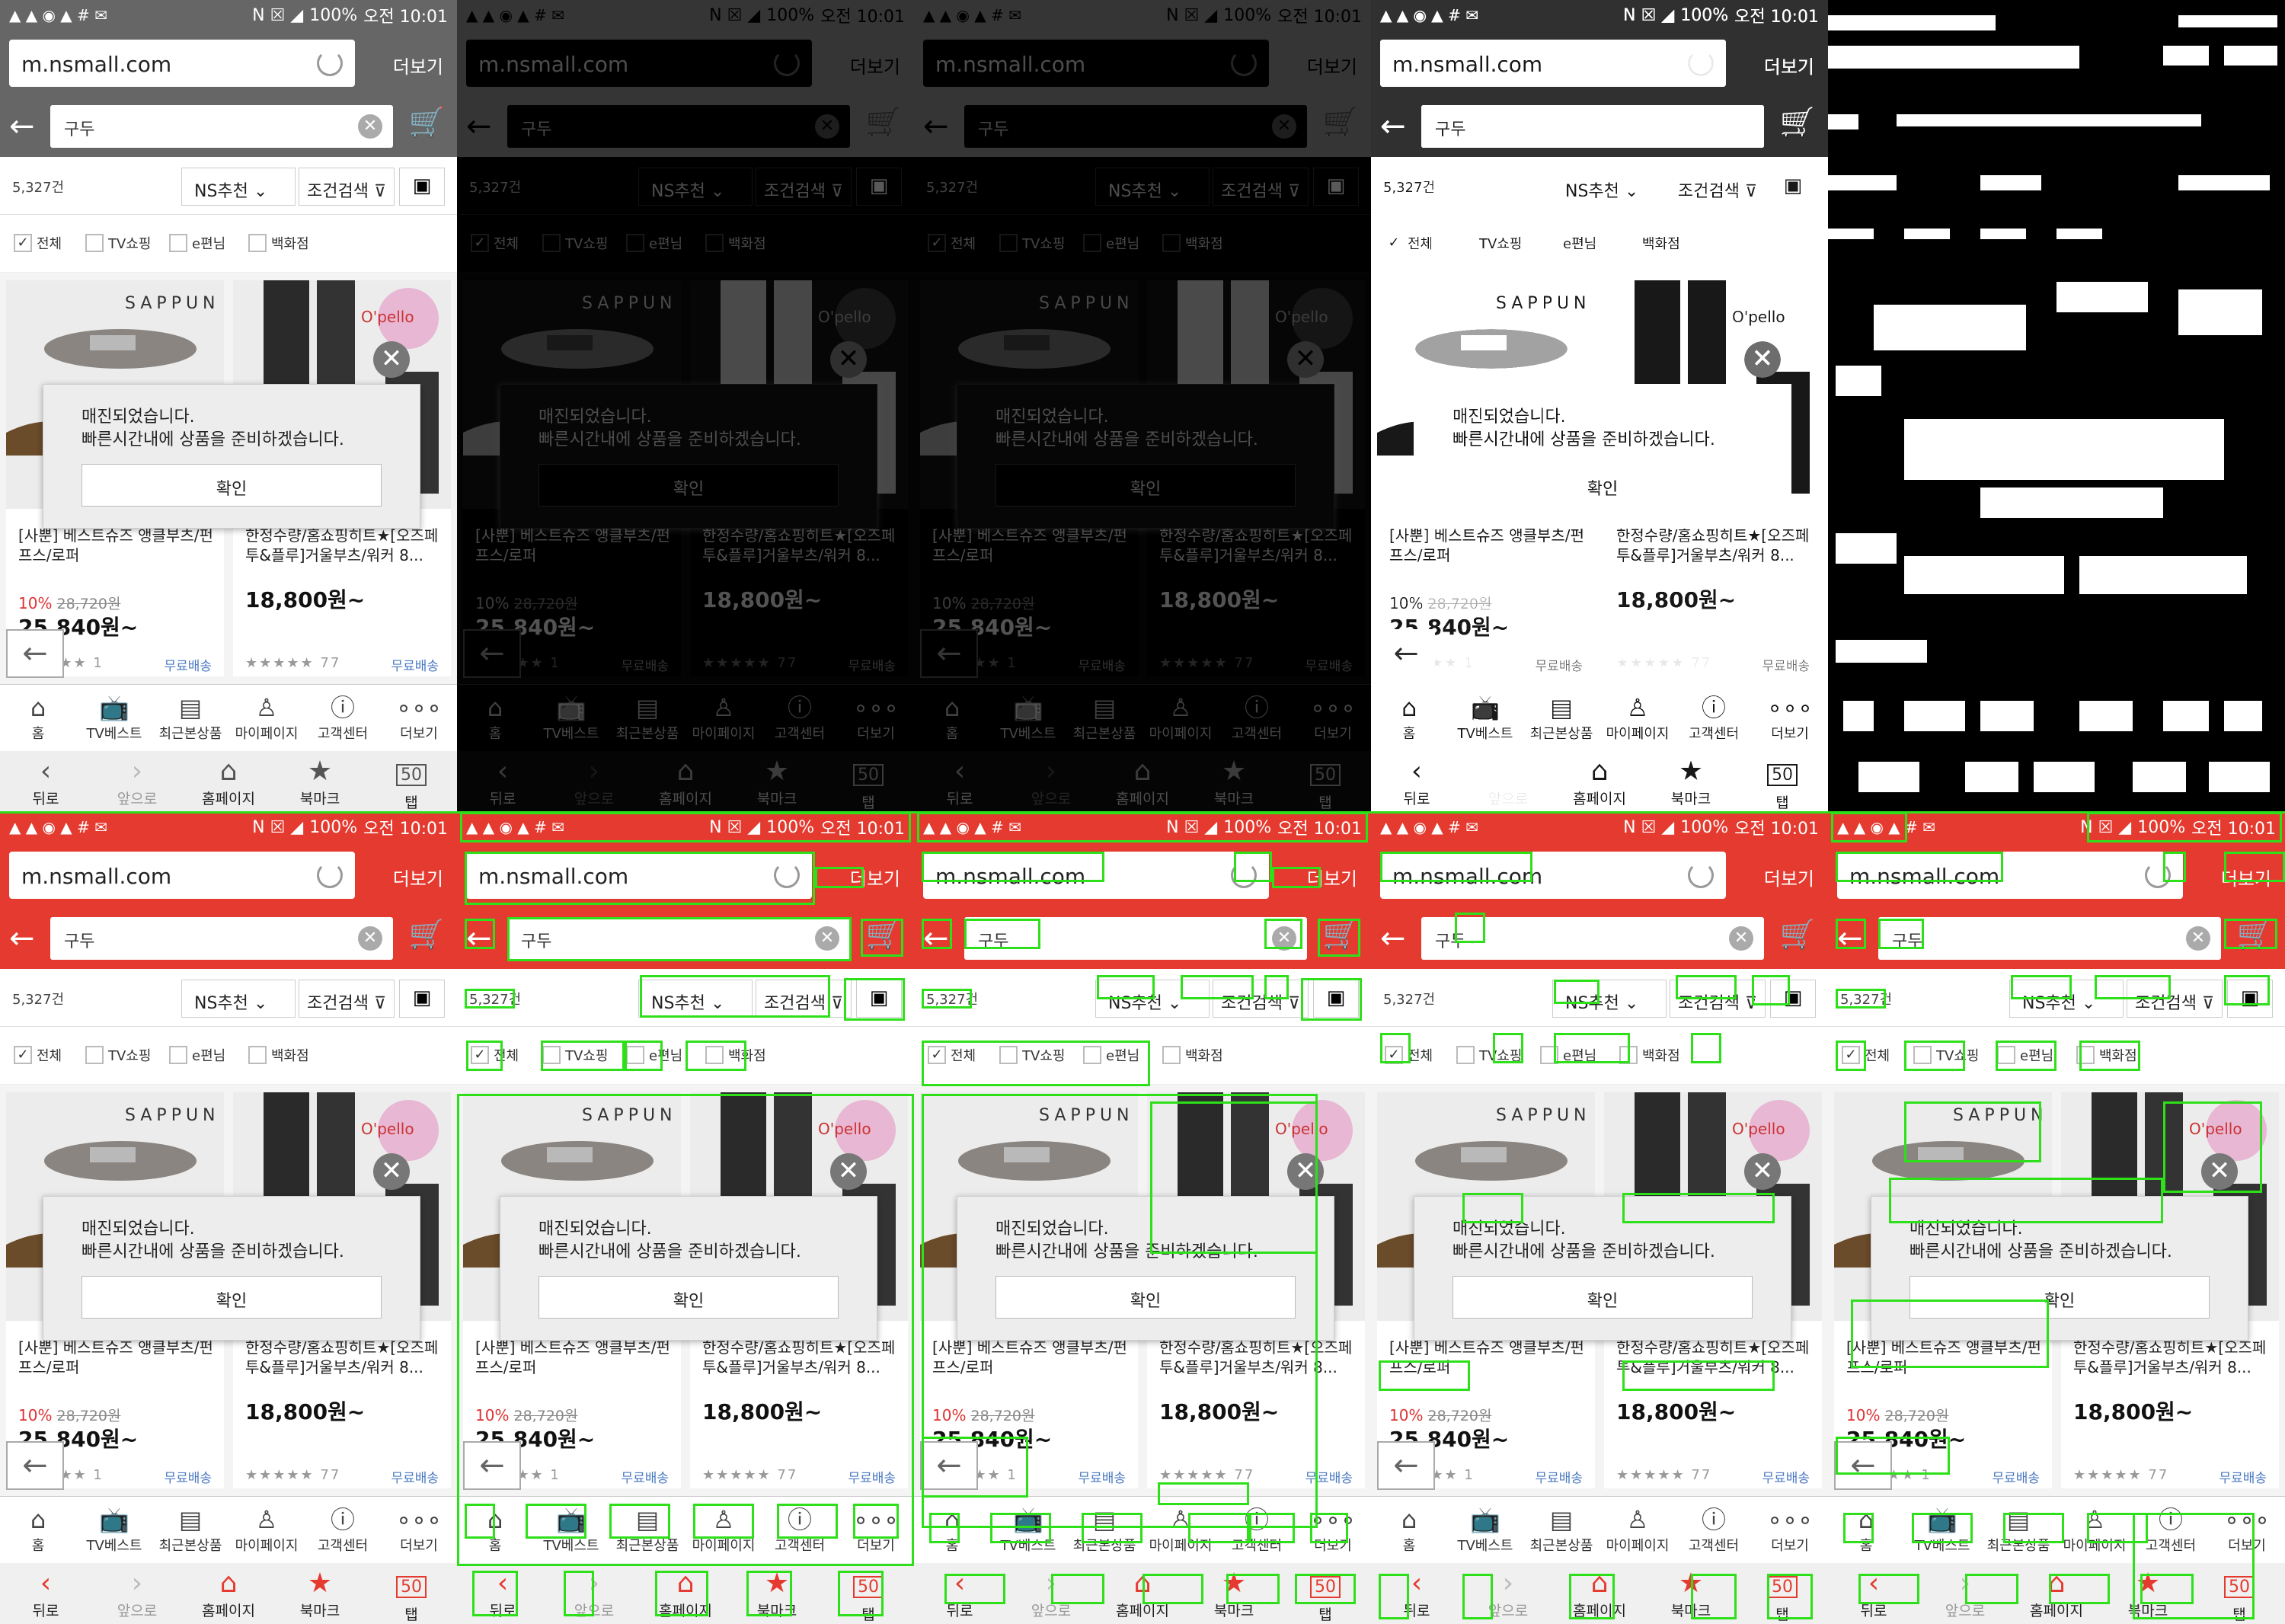  Describe the element at coordinates (1051, 782) in the screenshot. I see `browser-forward: › 앞으로` at that location.